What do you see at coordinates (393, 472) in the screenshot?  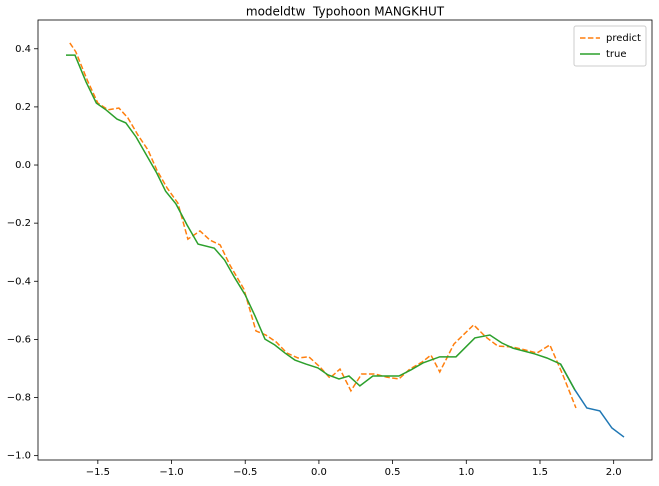 I see `x-tick-label: 0.5` at bounding box center [393, 472].